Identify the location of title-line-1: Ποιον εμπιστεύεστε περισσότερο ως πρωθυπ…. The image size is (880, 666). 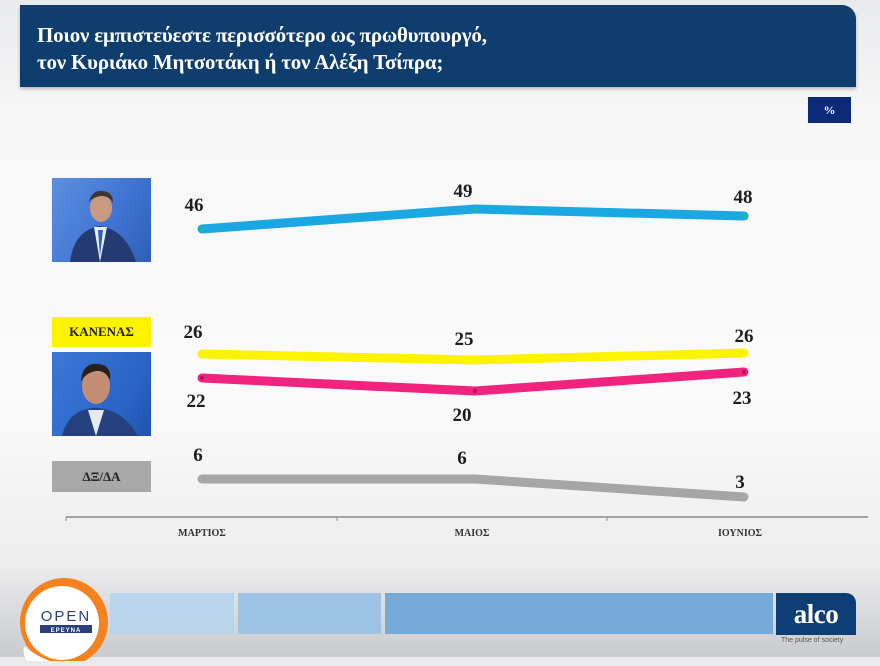
(262, 35).